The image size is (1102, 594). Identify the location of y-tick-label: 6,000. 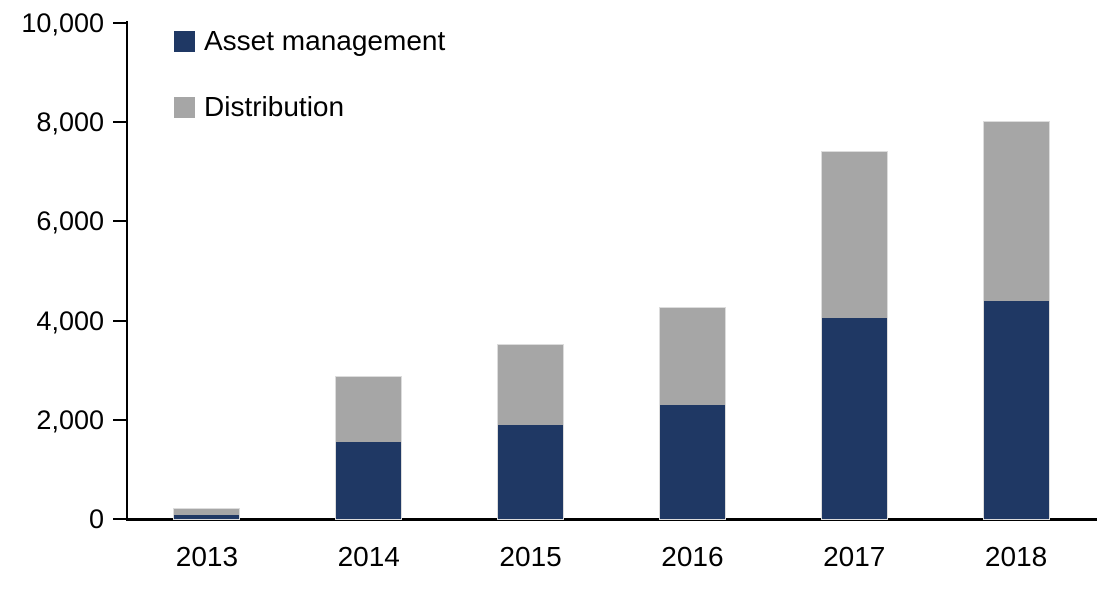
(70, 221).